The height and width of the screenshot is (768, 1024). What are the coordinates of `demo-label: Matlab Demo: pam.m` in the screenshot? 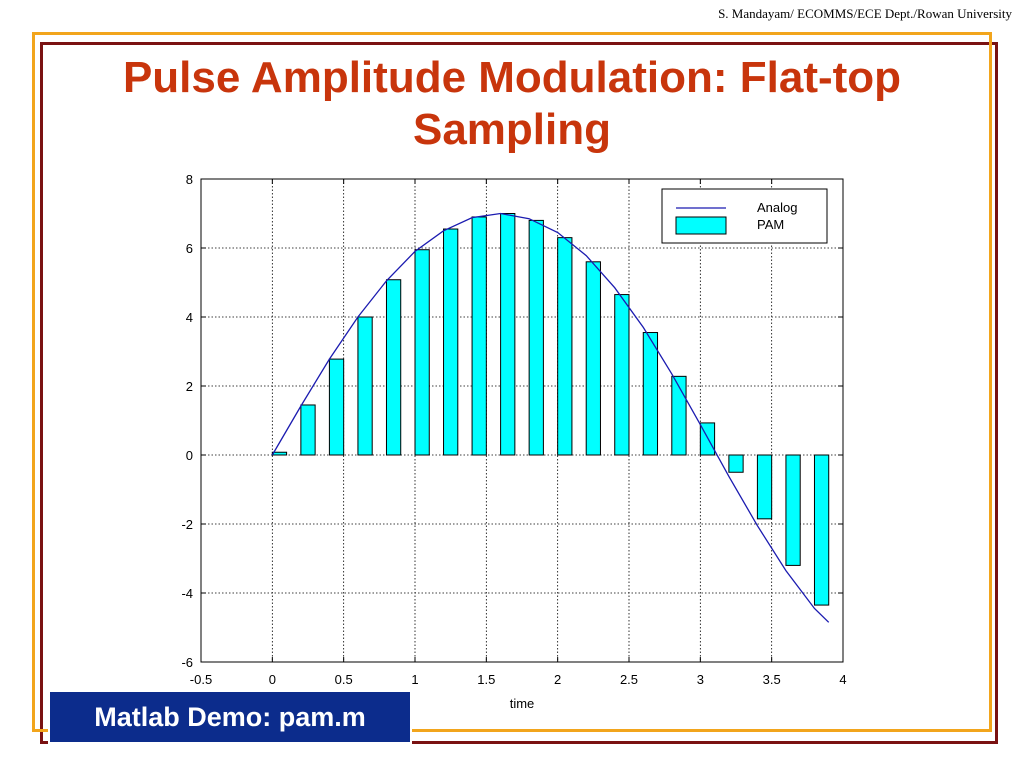 It's located at (230, 717).